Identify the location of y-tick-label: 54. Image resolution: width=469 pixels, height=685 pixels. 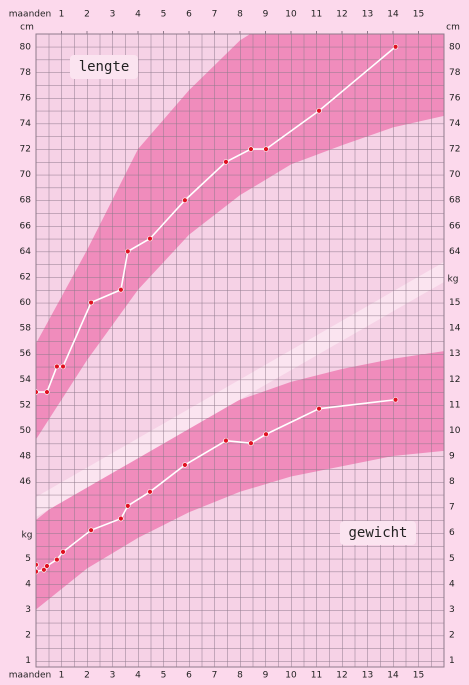
(26, 380).